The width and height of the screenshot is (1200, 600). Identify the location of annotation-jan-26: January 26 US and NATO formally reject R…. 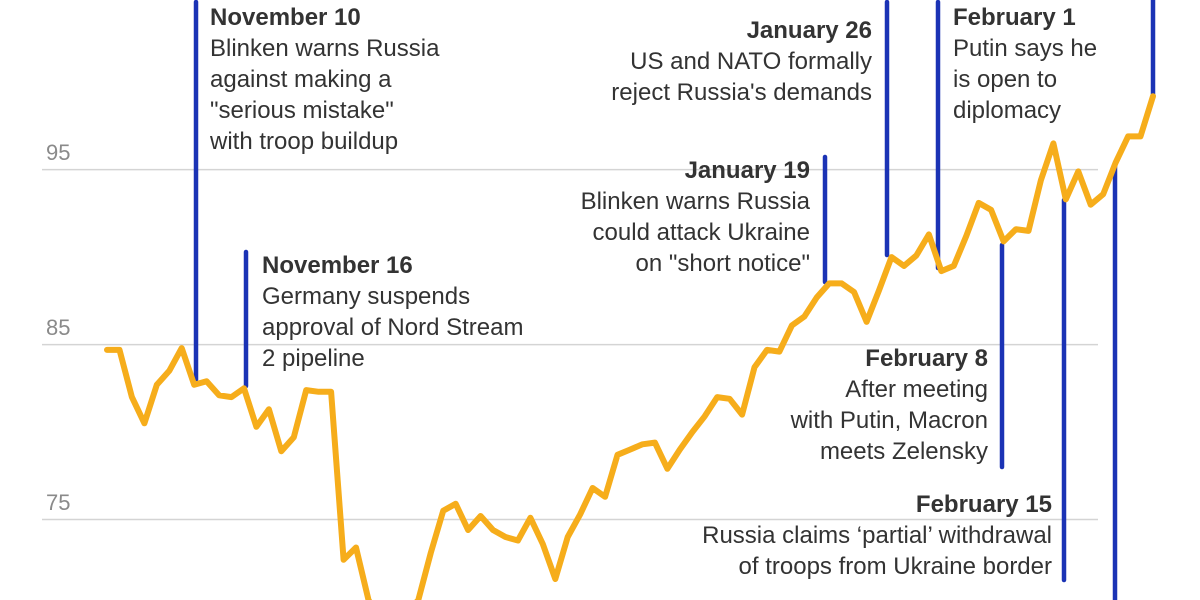
(741, 61).